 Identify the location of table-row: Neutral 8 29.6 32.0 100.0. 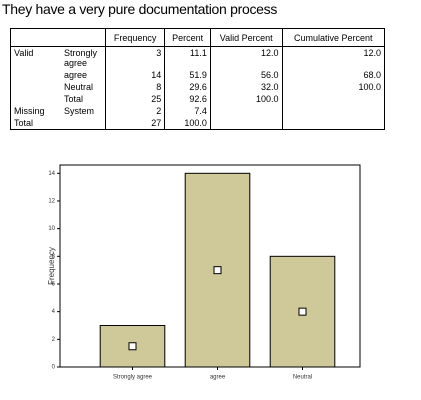
(198, 87).